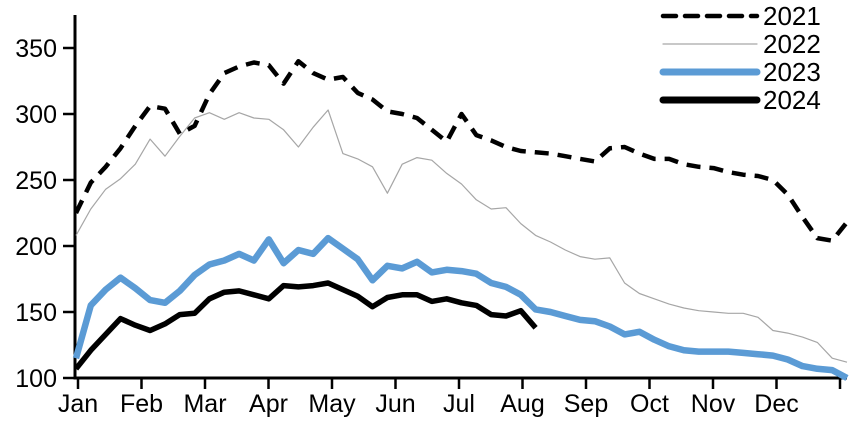 The width and height of the screenshot is (852, 430). What do you see at coordinates (78, 404) in the screenshot?
I see `x-tick-label-jan: Jan` at bounding box center [78, 404].